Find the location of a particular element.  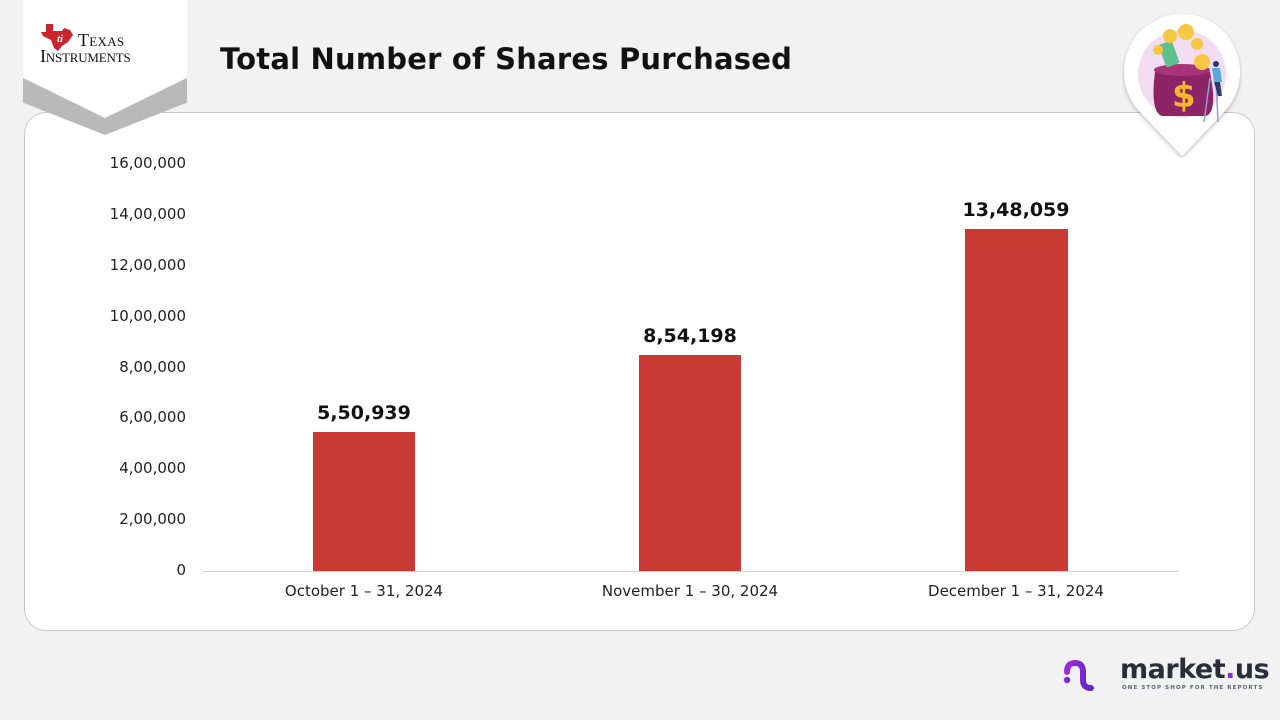

bar-value-label: 8,54,198 is located at coordinates (690, 336).